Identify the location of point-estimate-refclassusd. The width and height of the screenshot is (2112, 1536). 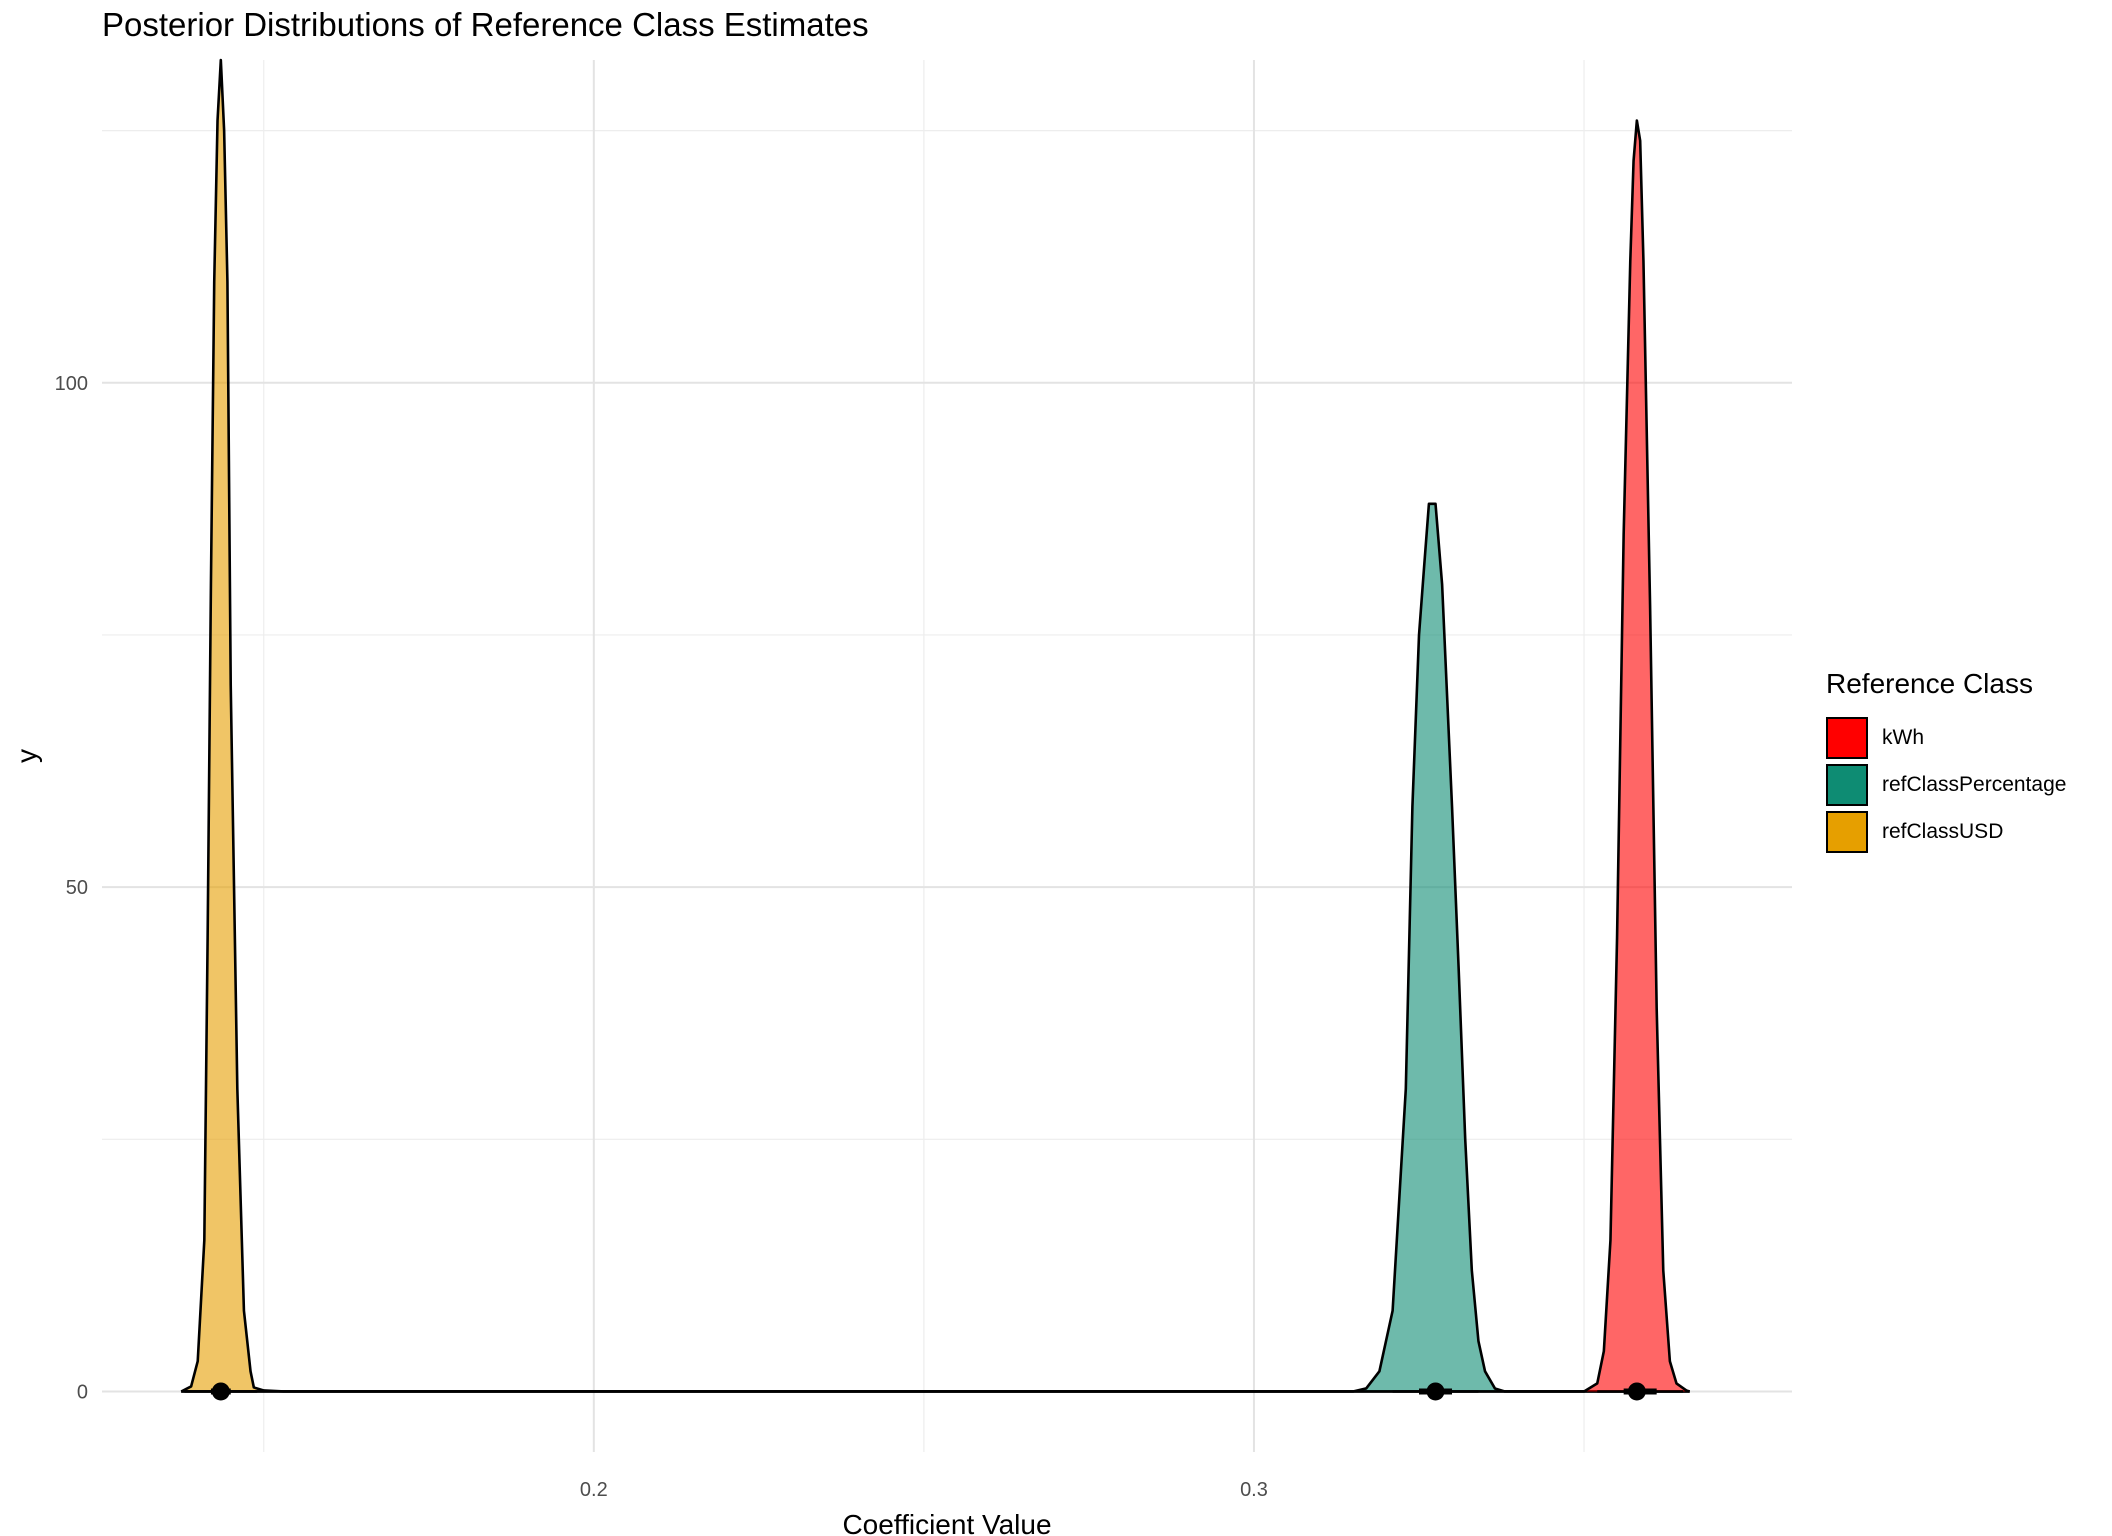
(220, 1391).